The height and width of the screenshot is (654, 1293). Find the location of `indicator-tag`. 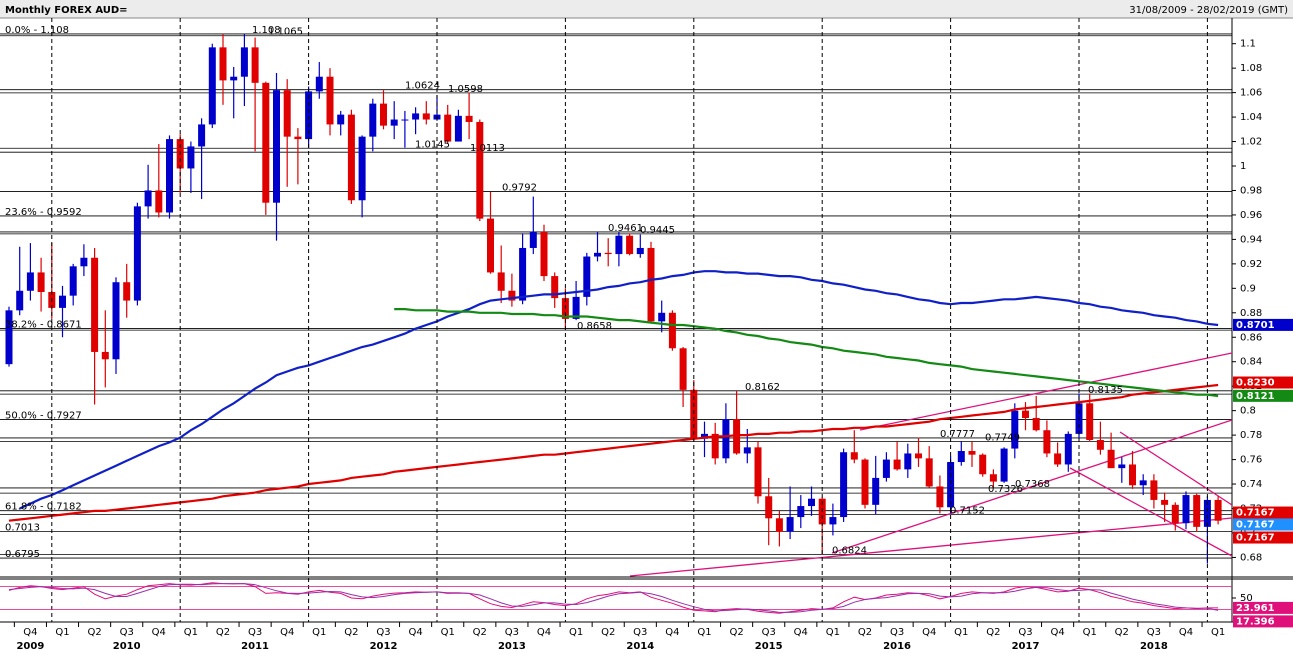

indicator-tag is located at coordinates (1263, 621).